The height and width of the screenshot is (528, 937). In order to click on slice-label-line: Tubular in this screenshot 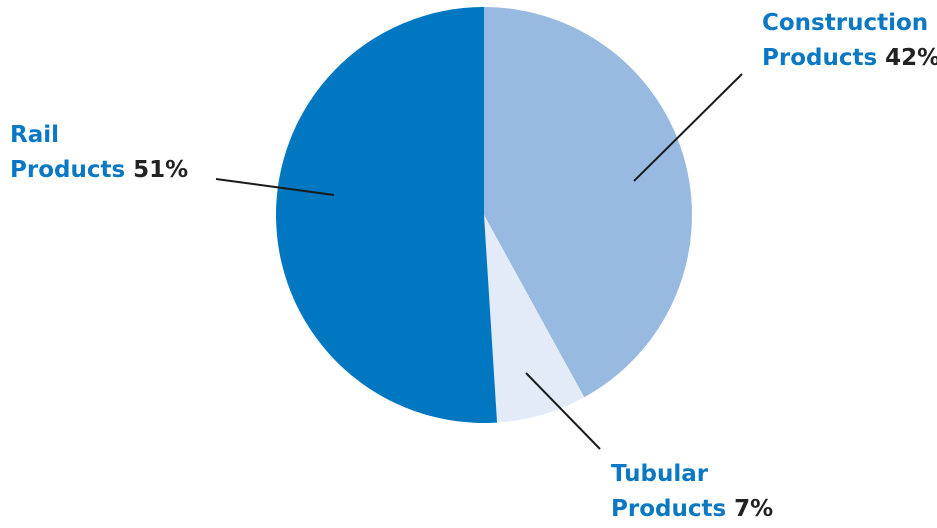, I will do `click(660, 474)`.